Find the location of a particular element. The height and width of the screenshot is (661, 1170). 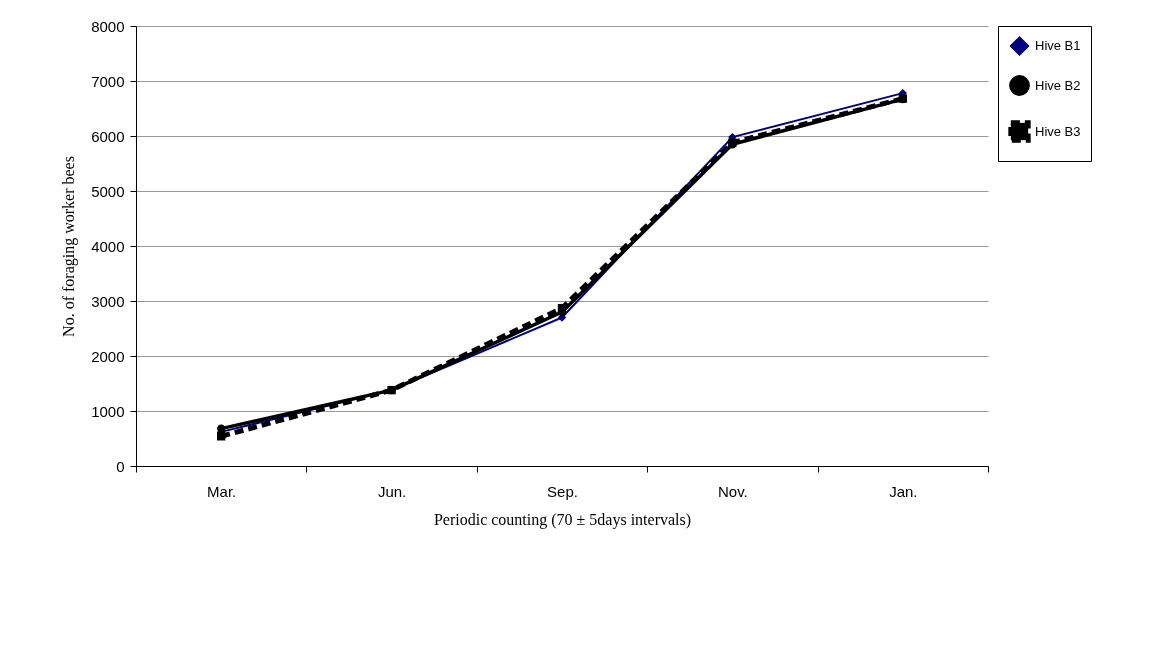

y-tick-label: 5000 is located at coordinates (108, 191).